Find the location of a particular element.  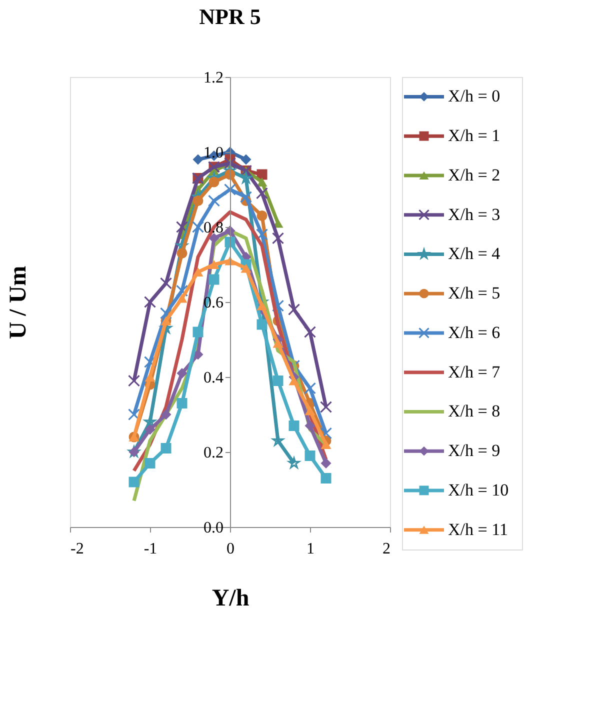

legend-label: X/h = 3 is located at coordinates (474, 214).